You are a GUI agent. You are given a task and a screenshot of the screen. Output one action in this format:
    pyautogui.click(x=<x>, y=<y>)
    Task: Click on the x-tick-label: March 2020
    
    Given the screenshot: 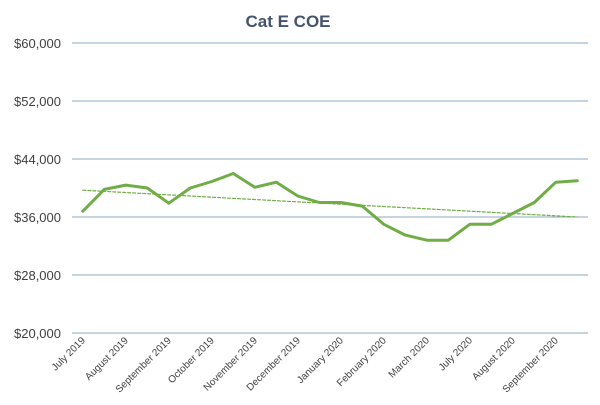 What is the action you would take?
    pyautogui.click(x=409, y=357)
    